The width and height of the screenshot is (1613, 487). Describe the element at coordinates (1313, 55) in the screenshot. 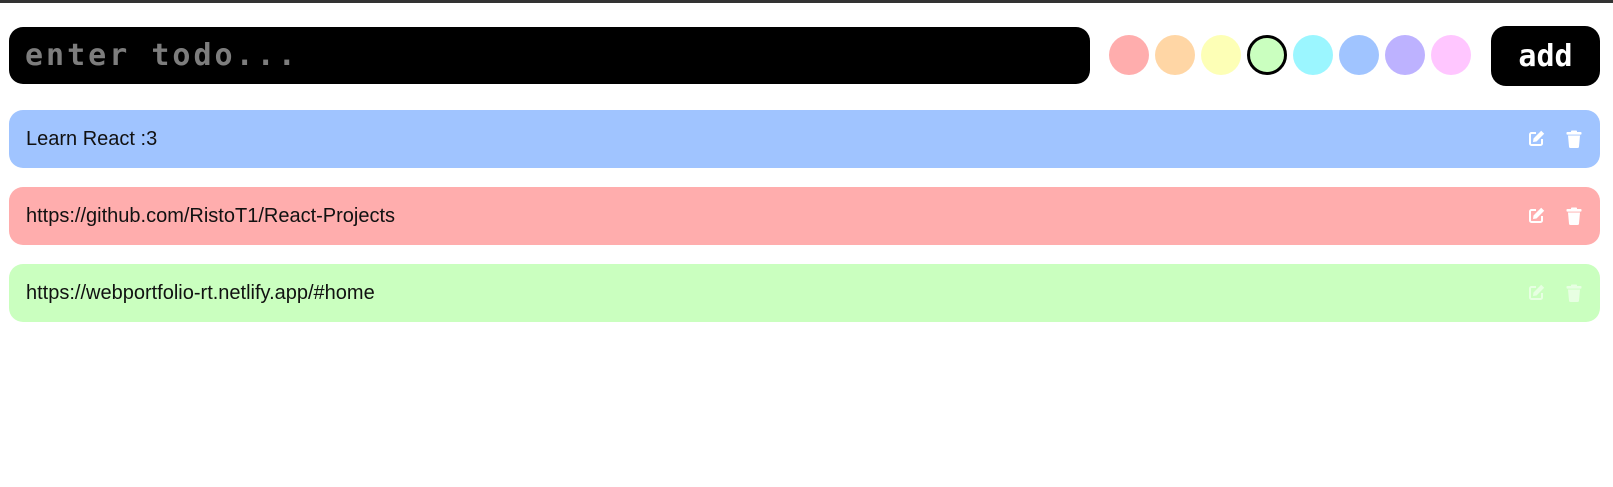

I see `color-swatch-cyan` at that location.